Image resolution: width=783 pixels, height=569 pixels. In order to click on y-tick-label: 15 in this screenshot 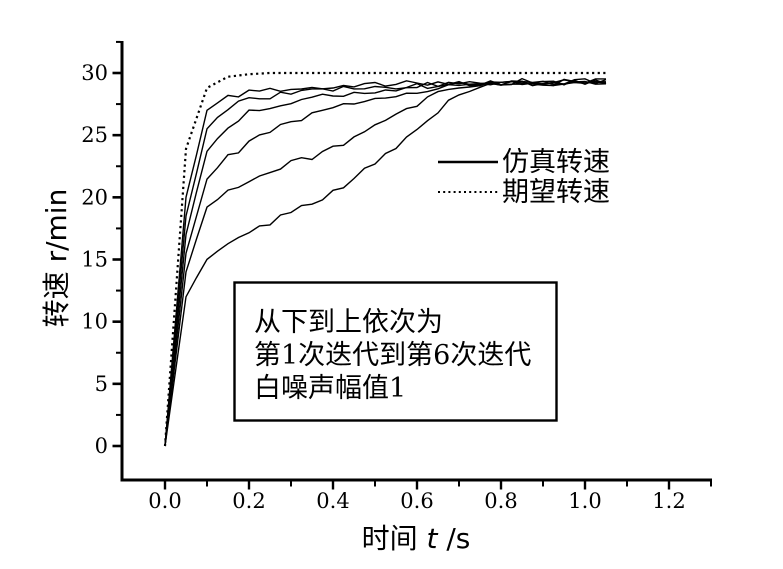, I will do `click(94, 260)`.